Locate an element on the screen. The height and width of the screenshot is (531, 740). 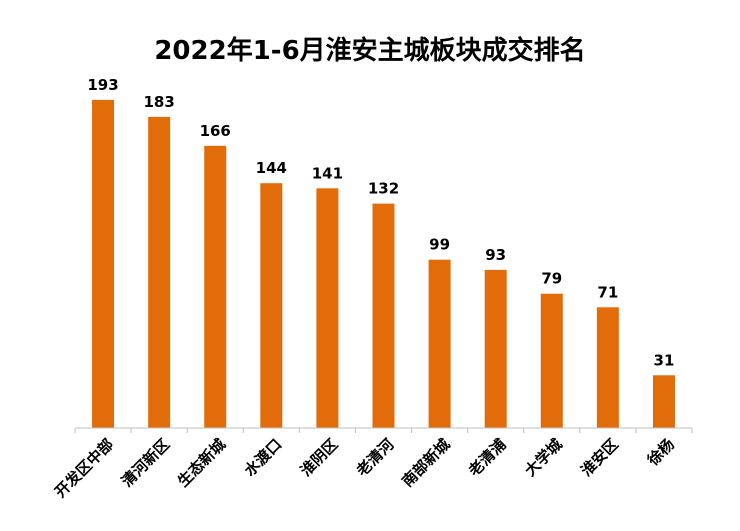
category-label: 南部新城 is located at coordinates (425, 462).